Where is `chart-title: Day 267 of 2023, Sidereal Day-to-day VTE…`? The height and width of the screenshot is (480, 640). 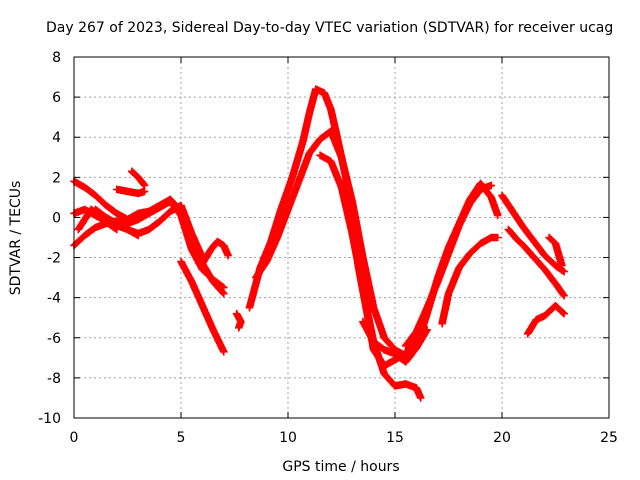 chart-title: Day 267 of 2023, Sidereal Day-to-day VTE… is located at coordinates (329, 28).